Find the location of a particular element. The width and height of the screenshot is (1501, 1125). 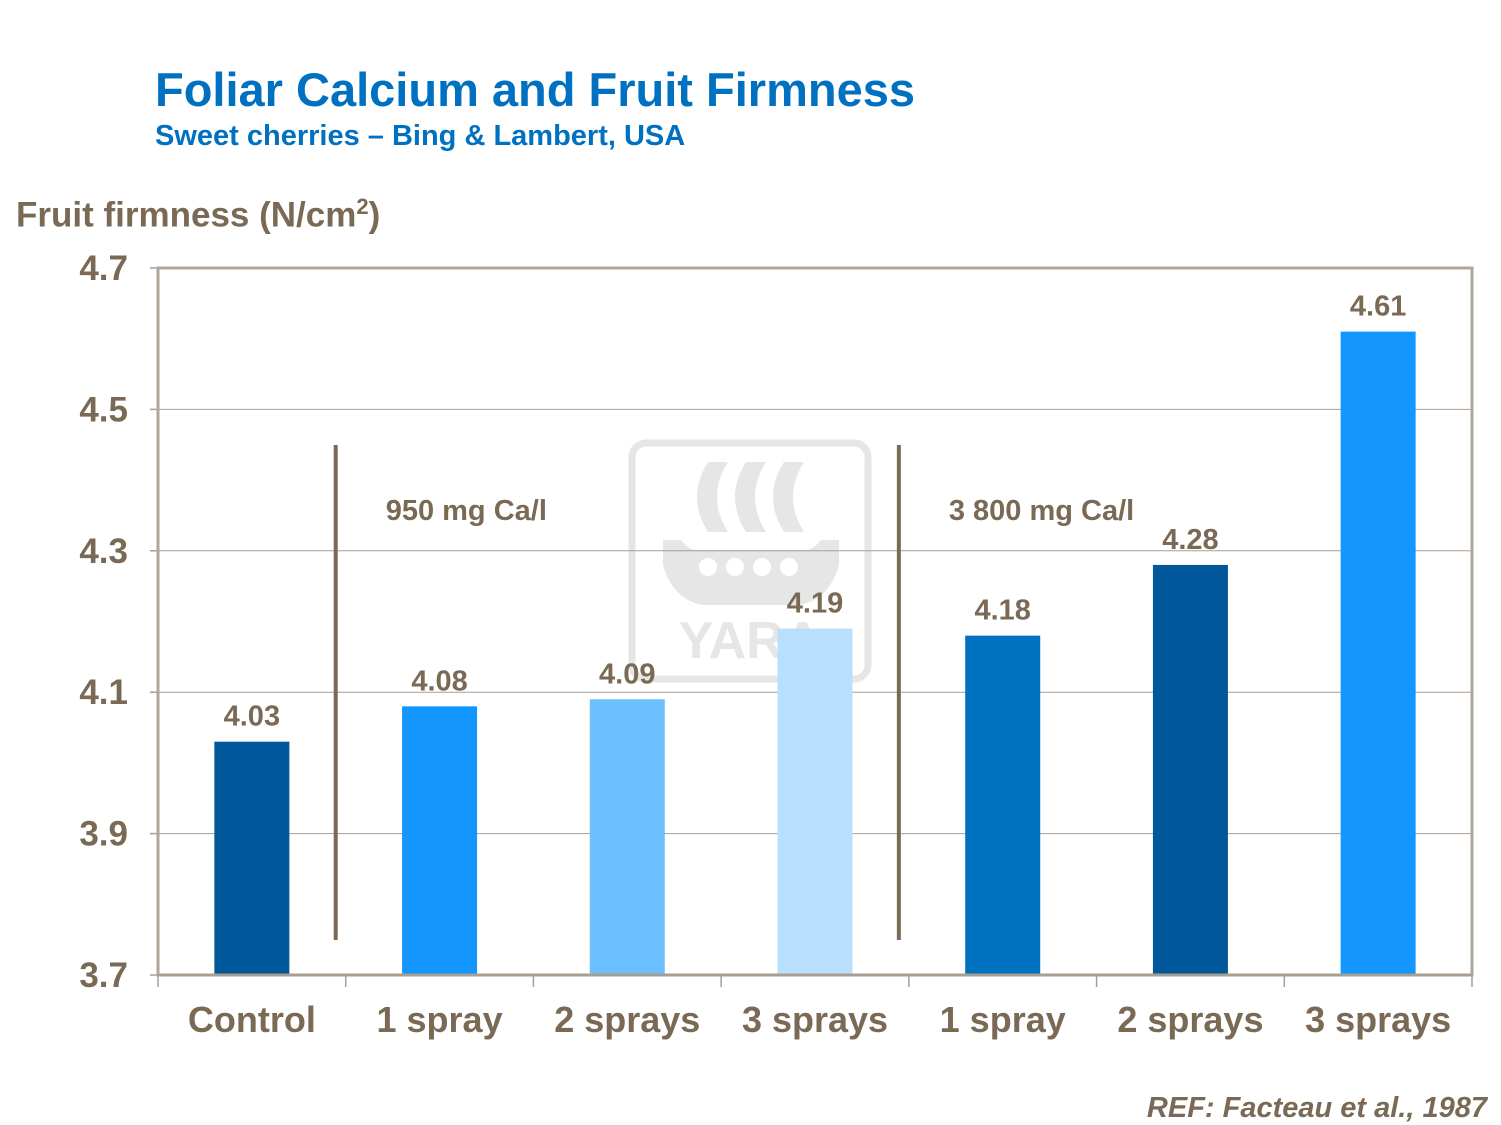

chart-title: Foliar Calcium and Fruit Firmness is located at coordinates (535, 89).